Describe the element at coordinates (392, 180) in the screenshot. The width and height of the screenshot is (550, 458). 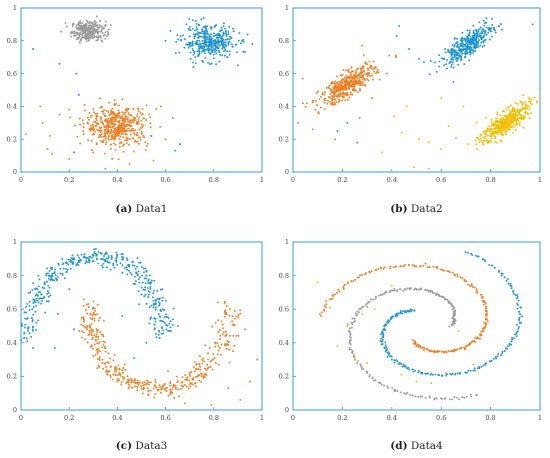
I see `x-tick-label: 0.4` at that location.